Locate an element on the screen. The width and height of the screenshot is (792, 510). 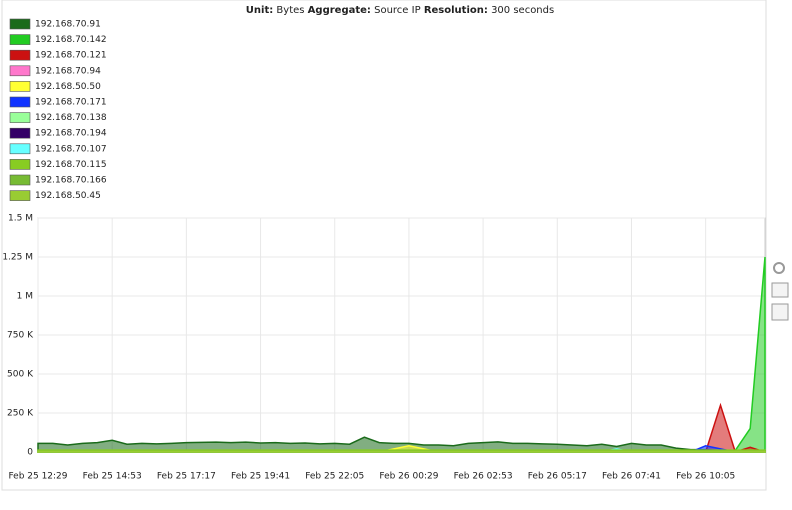
legend-label: 192.168.70.115 is located at coordinates (71, 165).